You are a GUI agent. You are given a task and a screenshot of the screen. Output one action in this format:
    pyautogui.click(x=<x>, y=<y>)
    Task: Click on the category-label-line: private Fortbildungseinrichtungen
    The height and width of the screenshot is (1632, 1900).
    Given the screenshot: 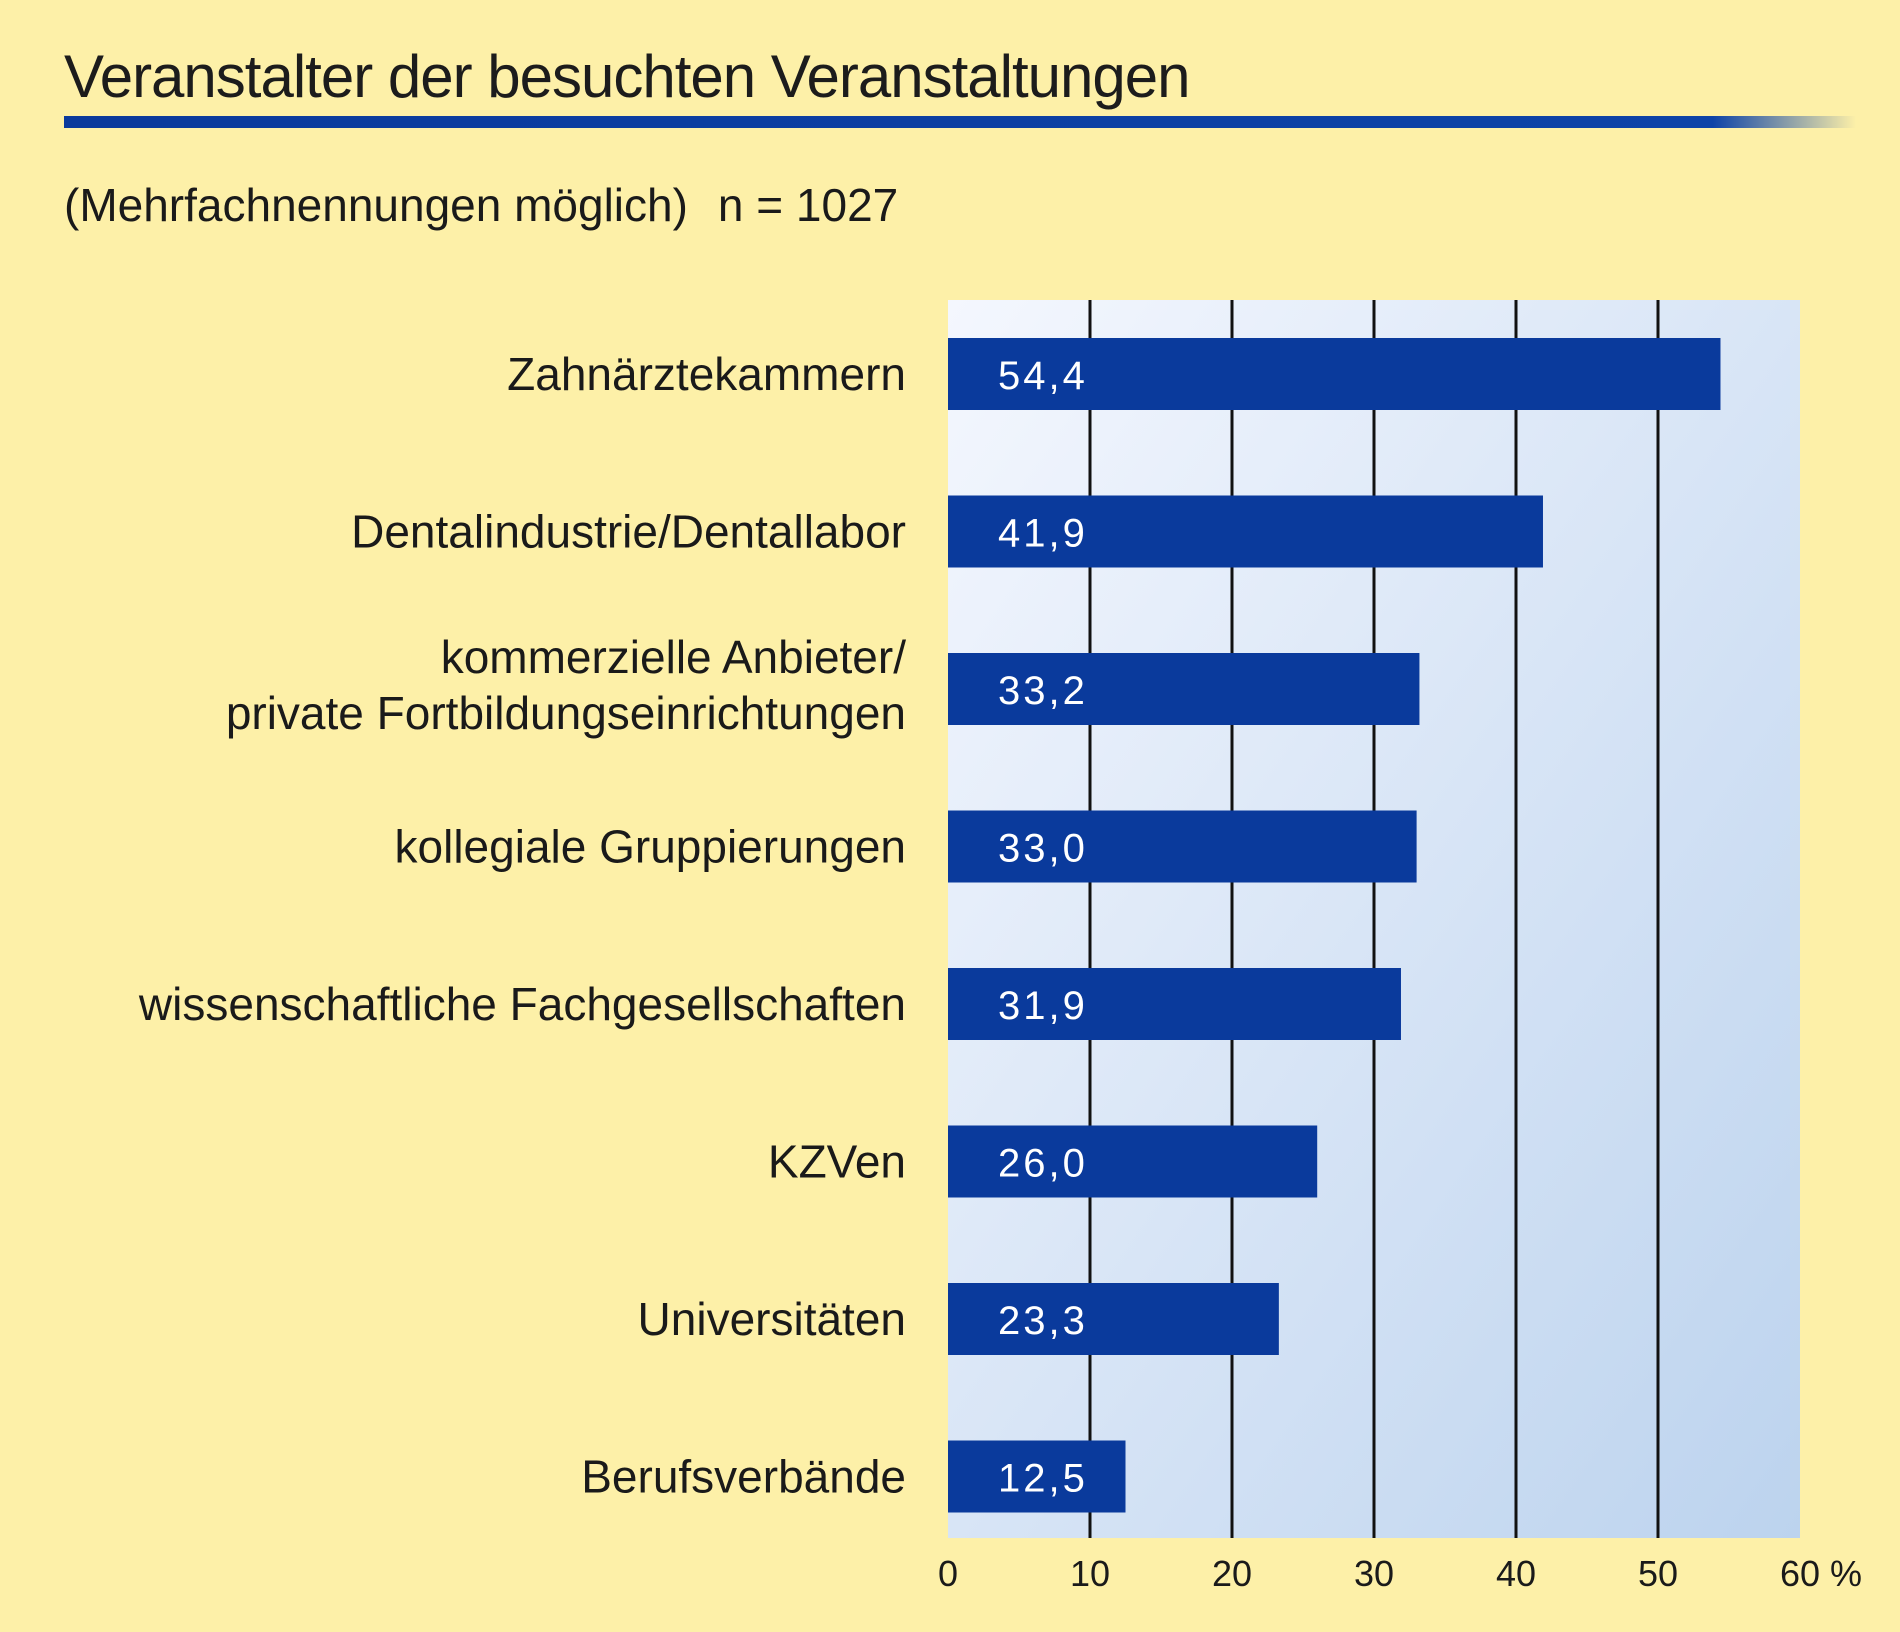 What is the action you would take?
    pyautogui.click(x=566, y=713)
    